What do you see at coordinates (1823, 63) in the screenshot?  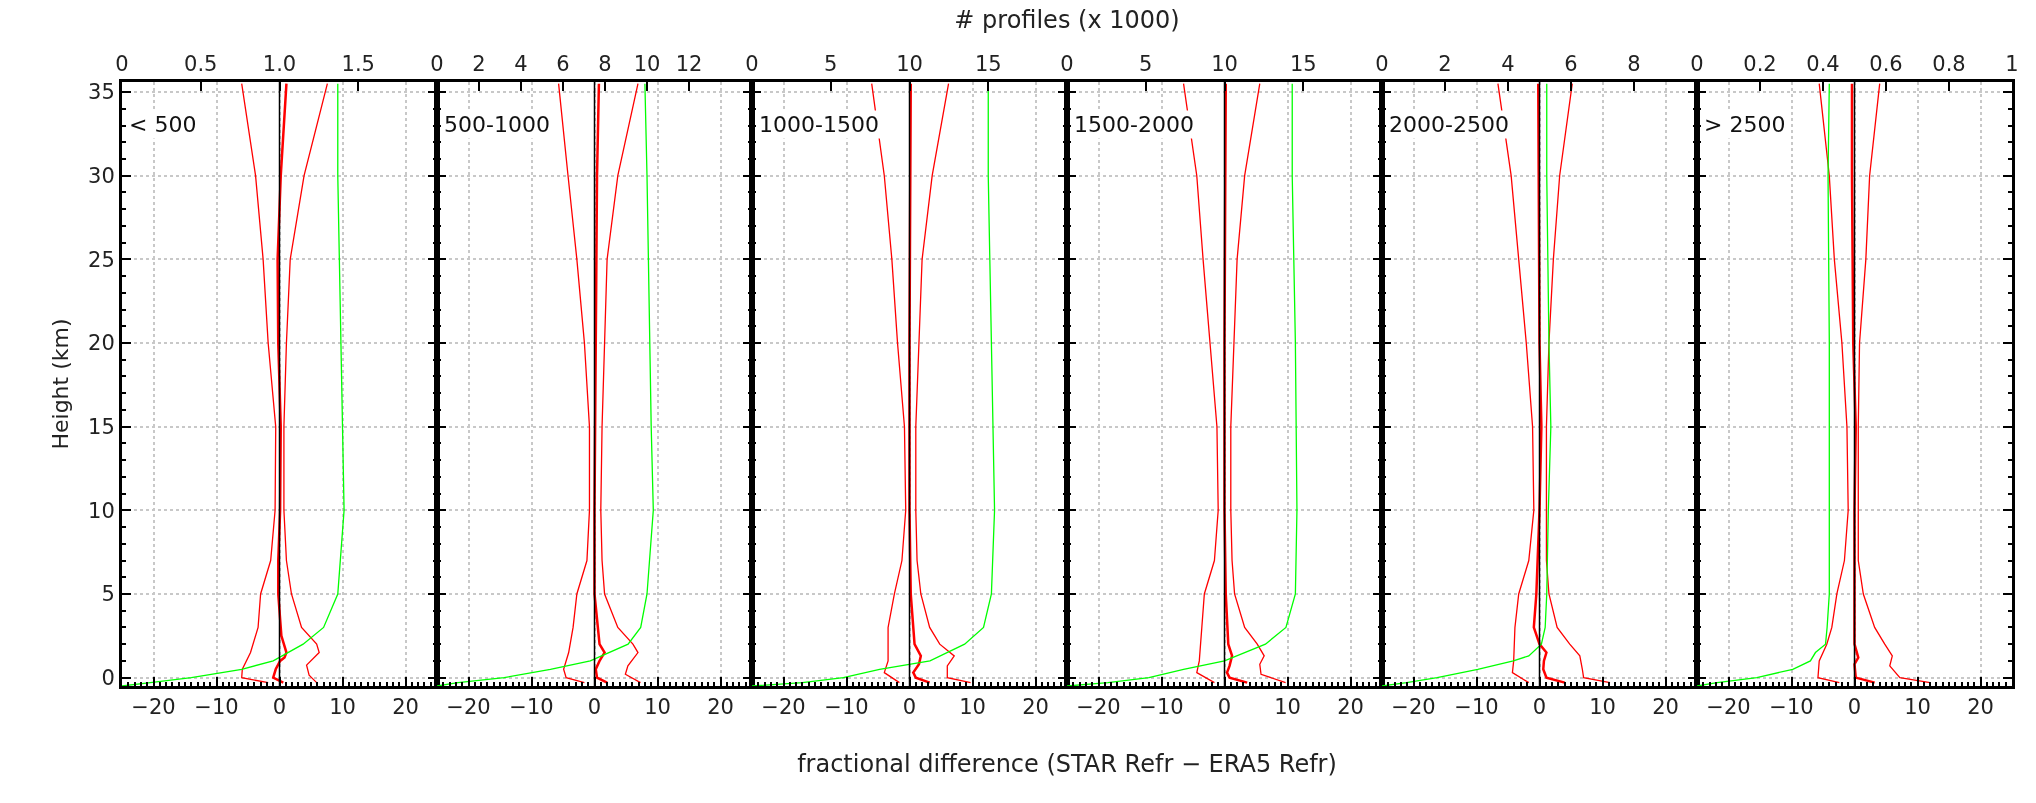 I see `x2-tick-label: 0.4` at bounding box center [1823, 63].